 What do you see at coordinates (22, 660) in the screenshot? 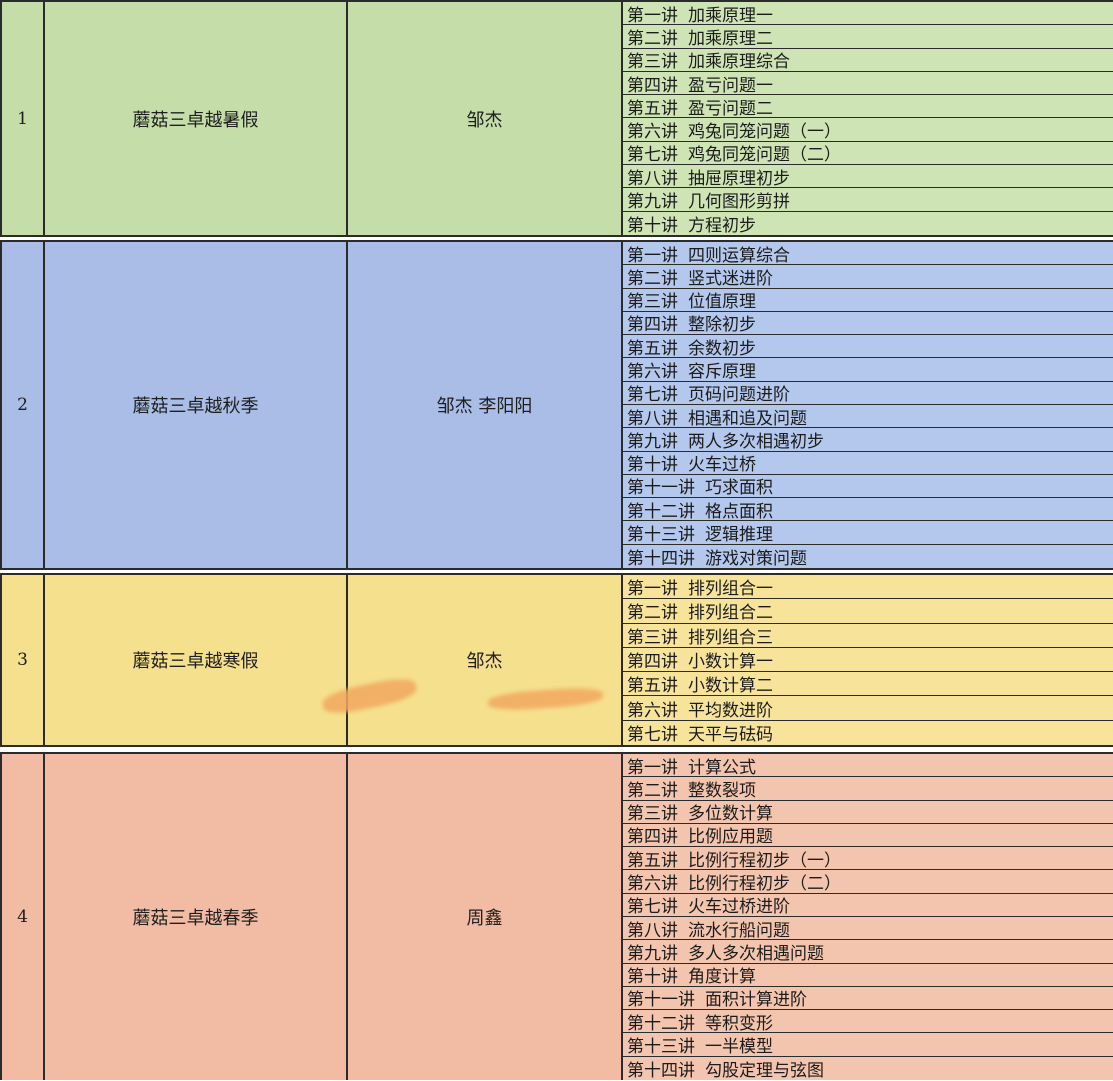
I see `row-number: 3` at bounding box center [22, 660].